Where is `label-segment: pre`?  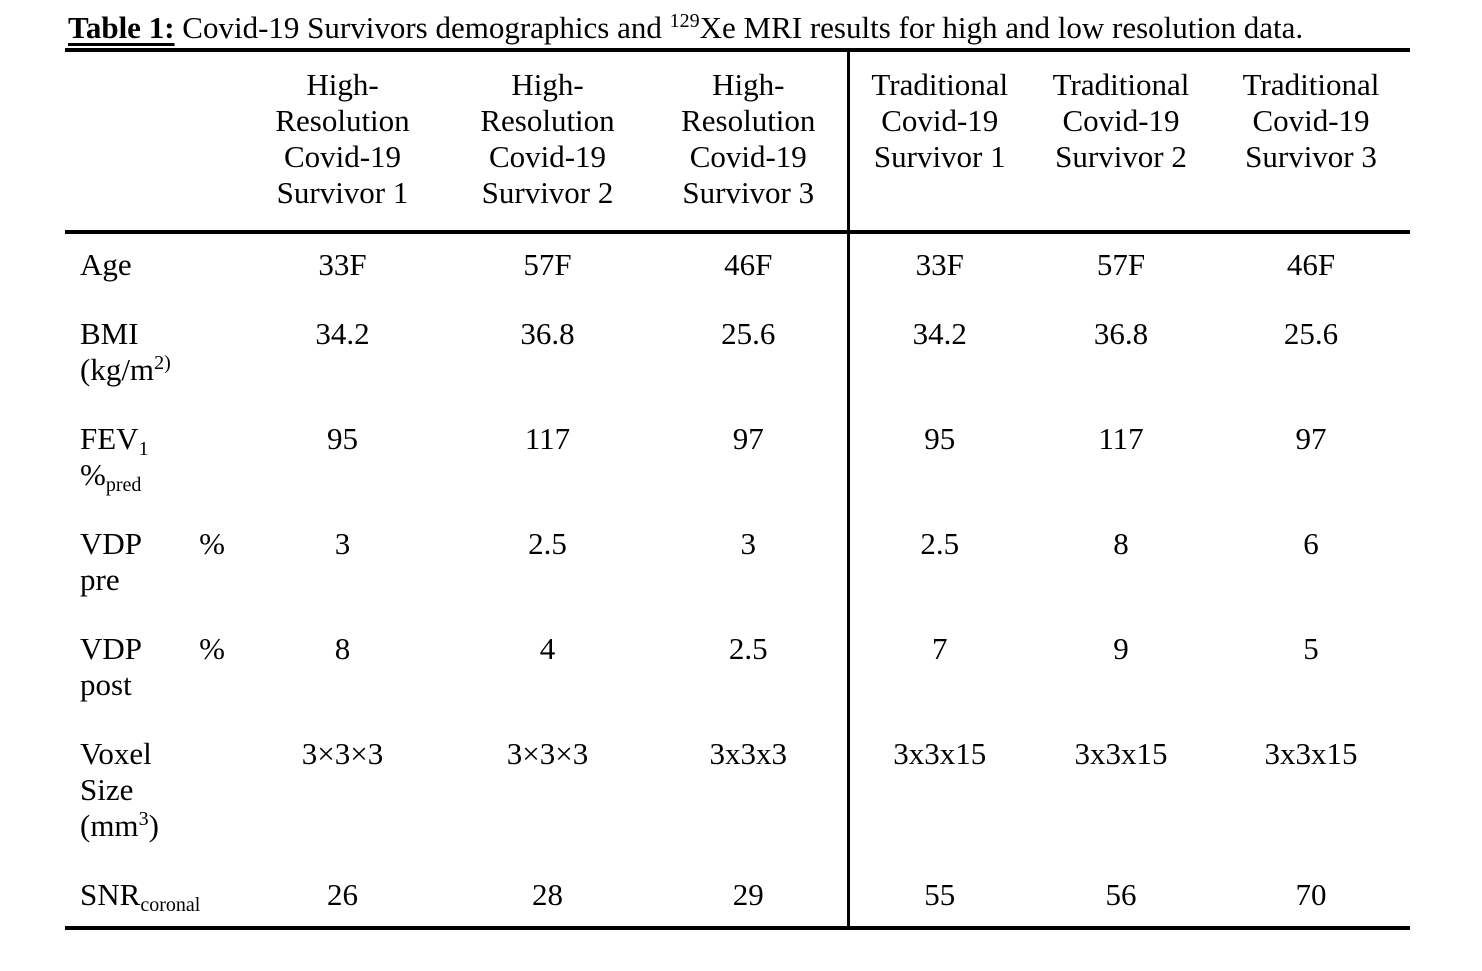
label-segment: pre is located at coordinates (100, 579).